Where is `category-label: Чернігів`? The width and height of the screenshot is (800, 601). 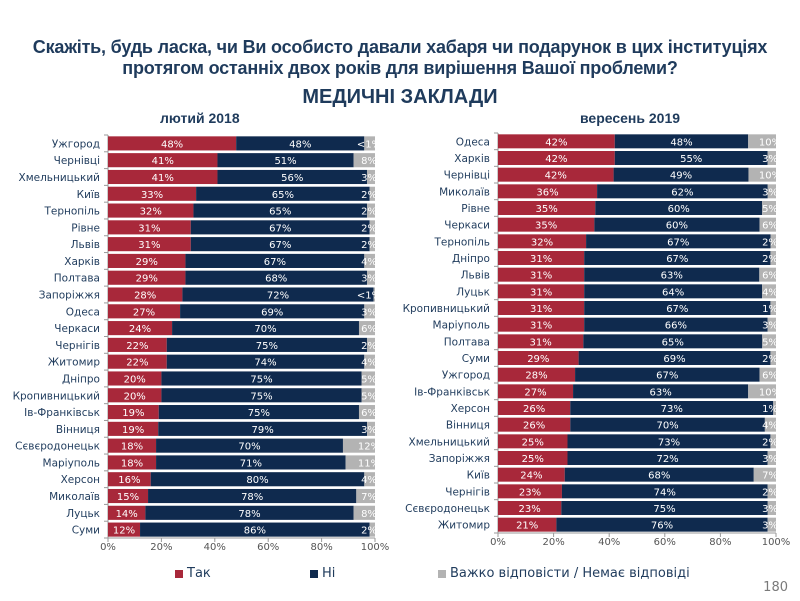 category-label: Чернігів is located at coordinates (467, 492).